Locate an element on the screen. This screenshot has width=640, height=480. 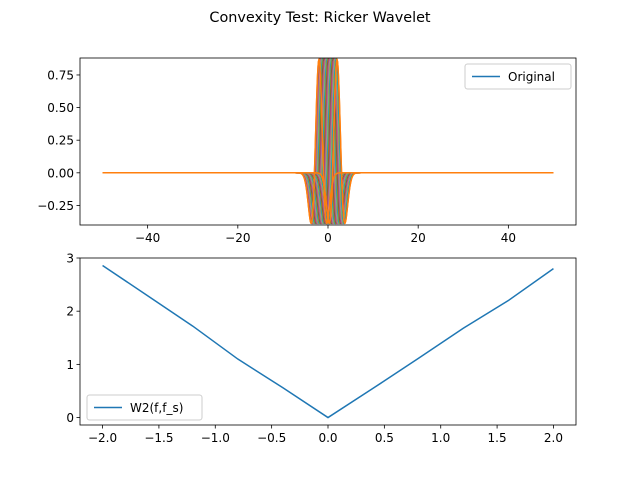
top-legend-label: Original is located at coordinates (531, 77).